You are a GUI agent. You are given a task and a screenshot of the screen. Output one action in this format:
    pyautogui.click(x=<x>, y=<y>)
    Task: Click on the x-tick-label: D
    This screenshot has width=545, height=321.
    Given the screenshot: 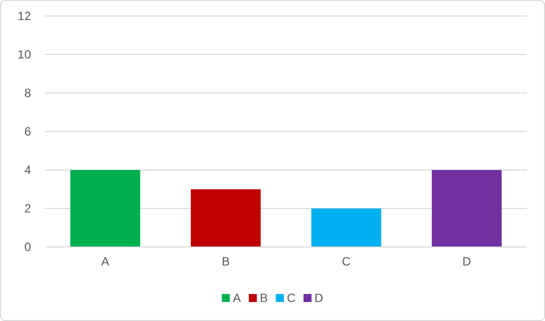 What is the action you would take?
    pyautogui.click(x=467, y=261)
    